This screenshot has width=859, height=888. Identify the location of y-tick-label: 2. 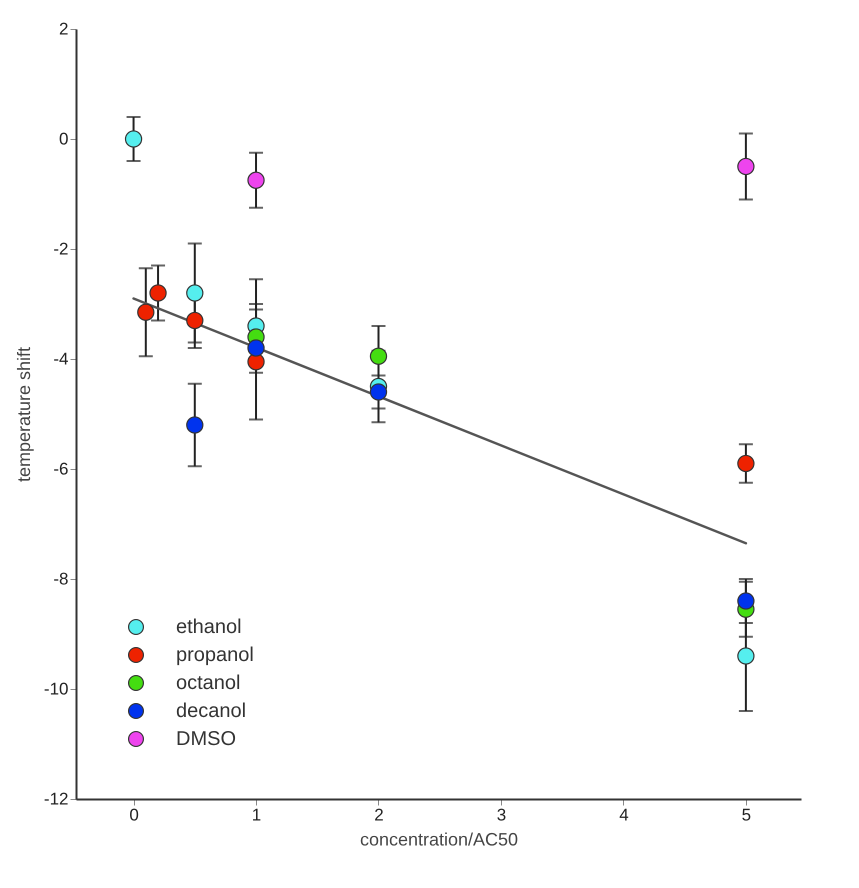
(63, 29).